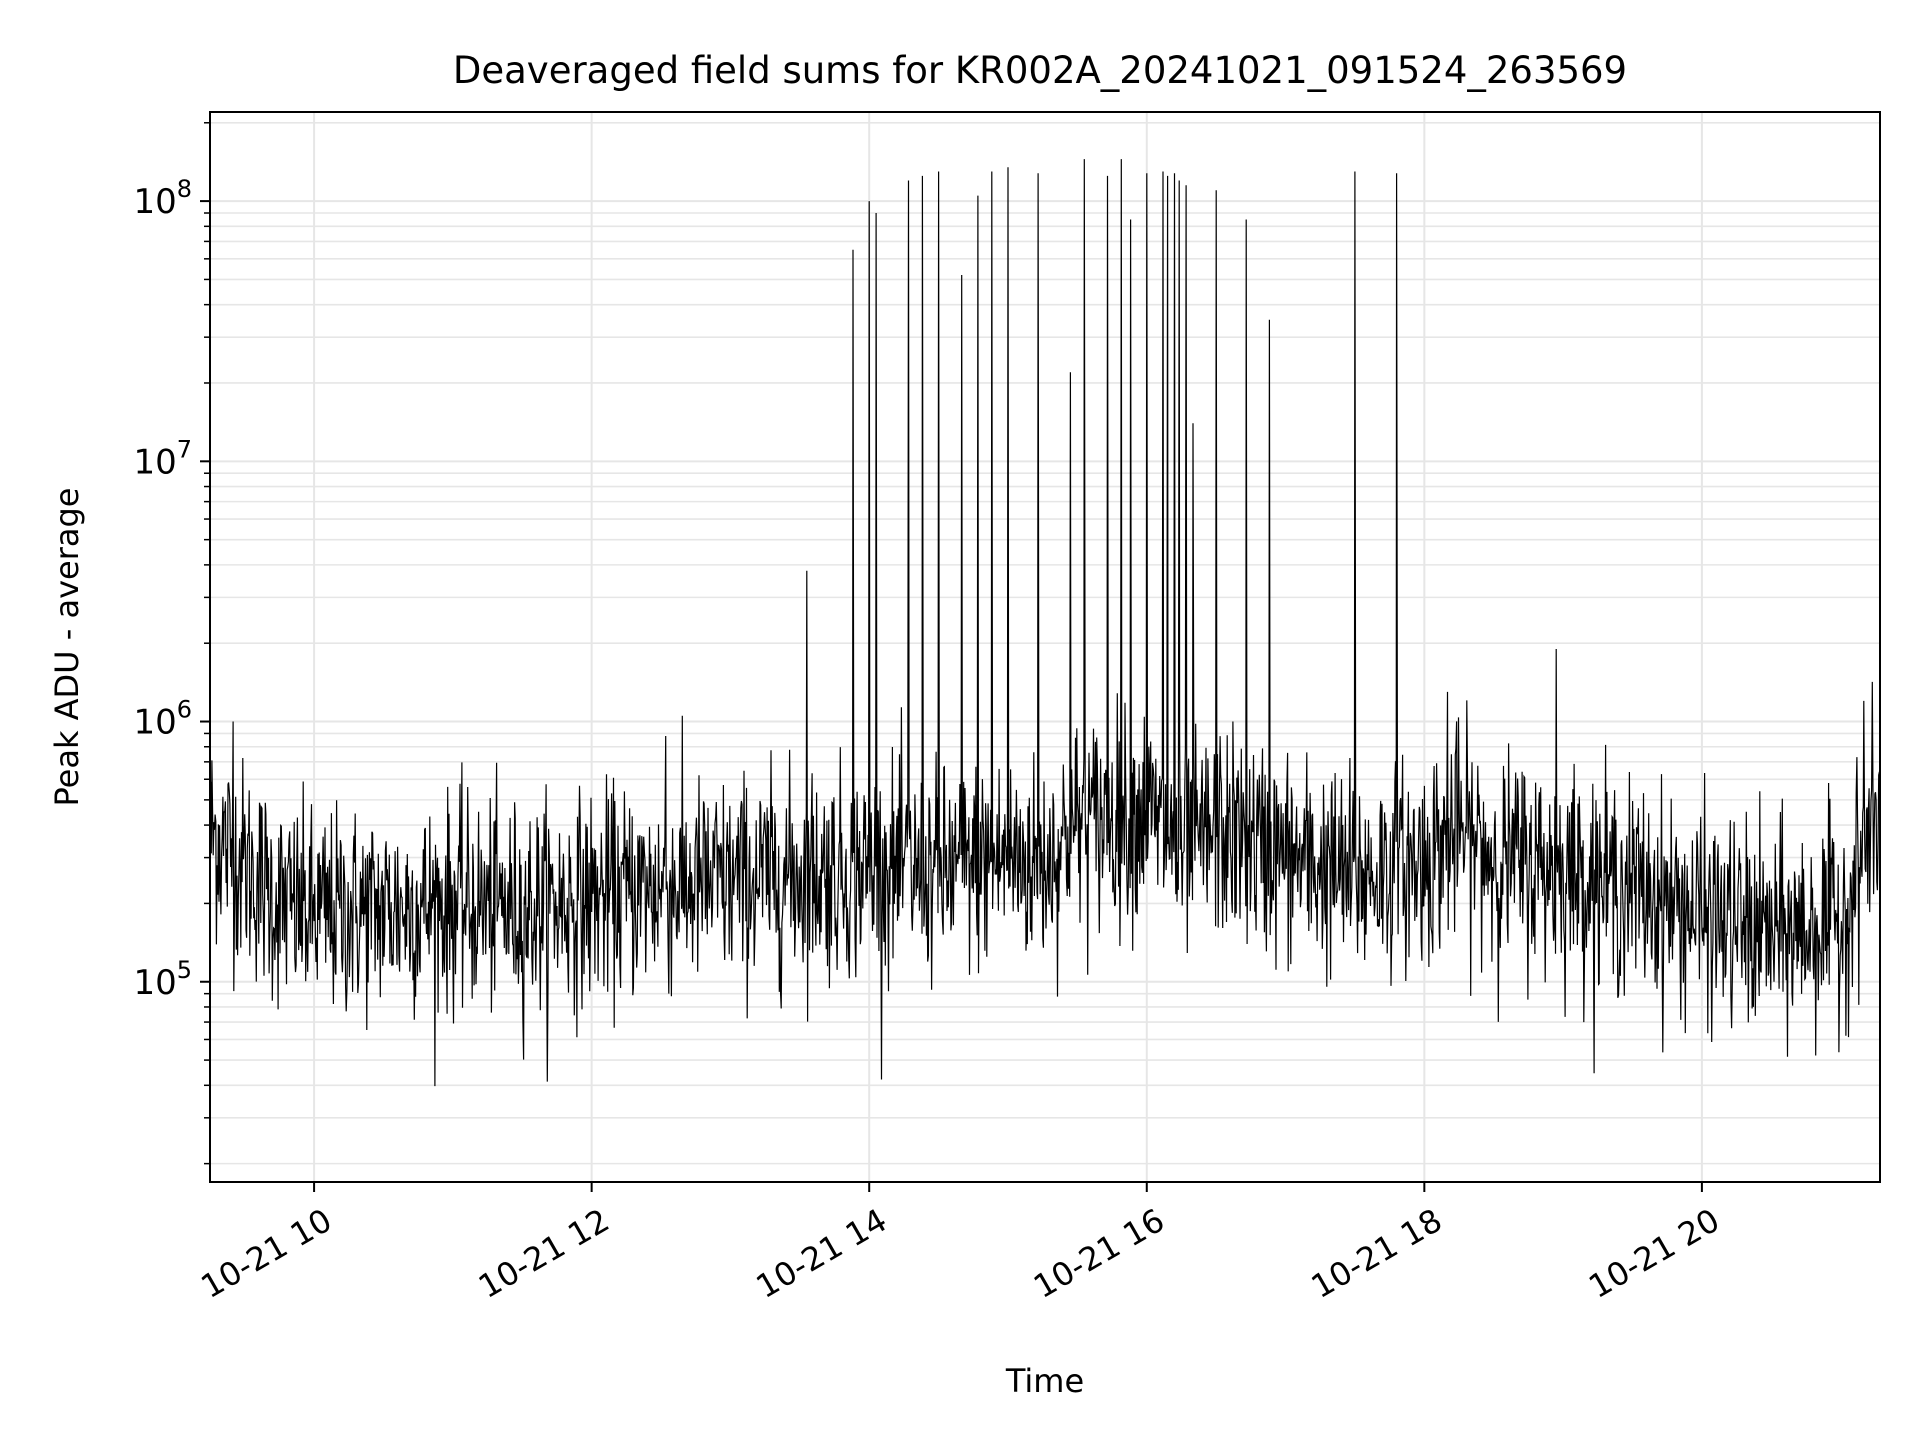 The image size is (1920, 1440). What do you see at coordinates (162, 198) in the screenshot?
I see `y-tick-label: 10⁸` at bounding box center [162, 198].